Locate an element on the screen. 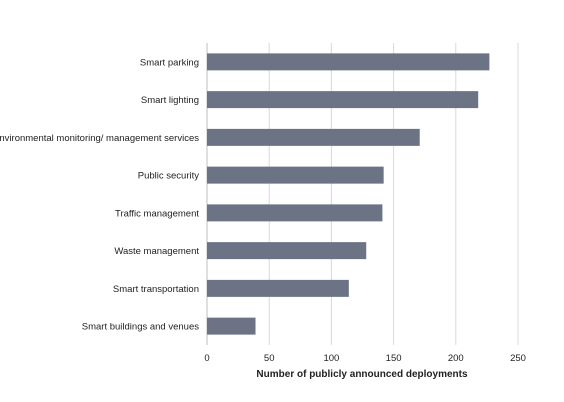 Image resolution: width=564 pixels, height=402 pixels. category-label: Smart parking is located at coordinates (169, 62).